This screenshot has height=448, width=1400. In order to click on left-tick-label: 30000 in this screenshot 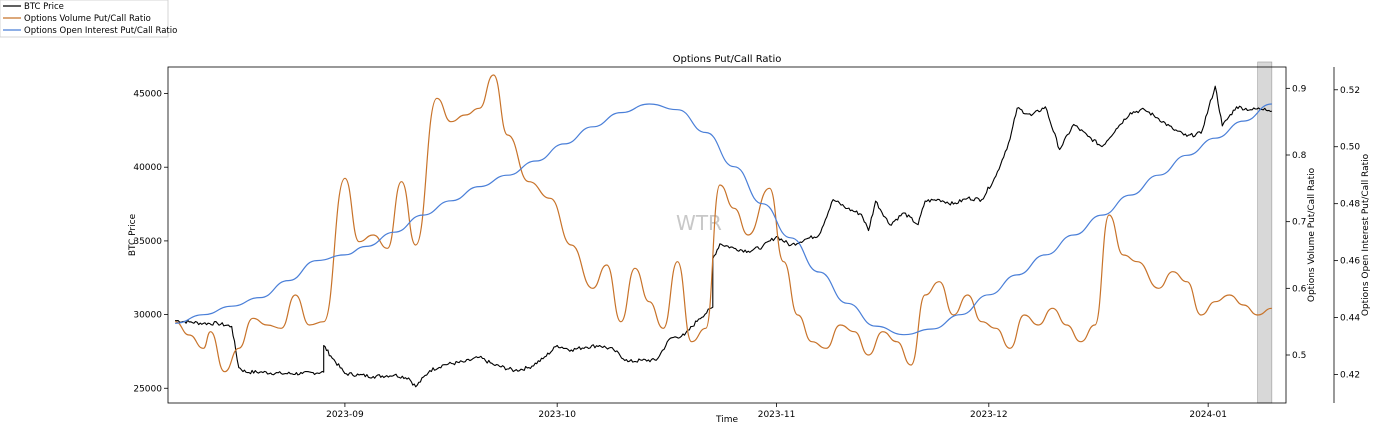, I will do `click(147, 316)`.